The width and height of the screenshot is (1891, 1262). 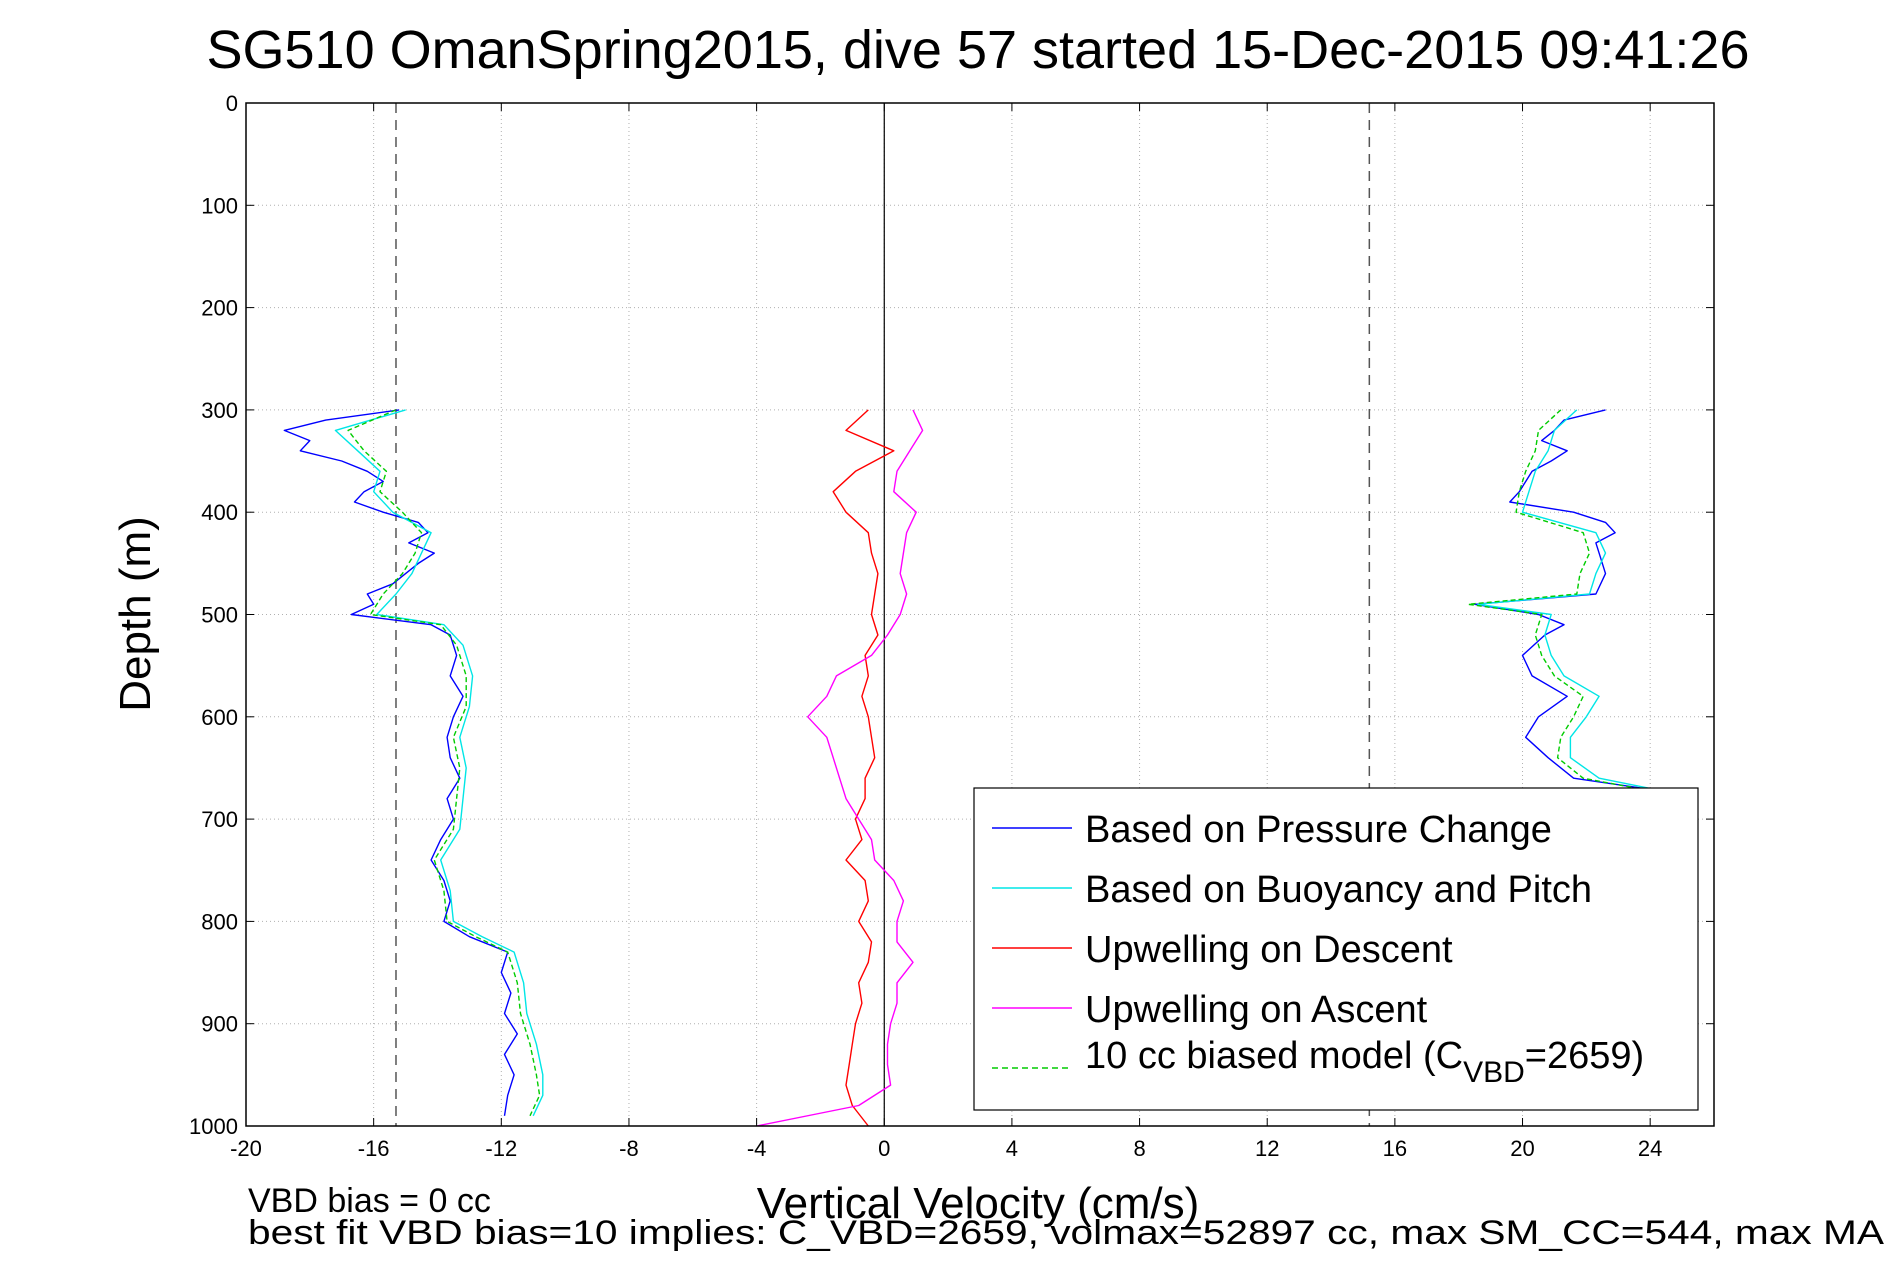 What do you see at coordinates (884, 1148) in the screenshot?
I see `x-tick-label: 0` at bounding box center [884, 1148].